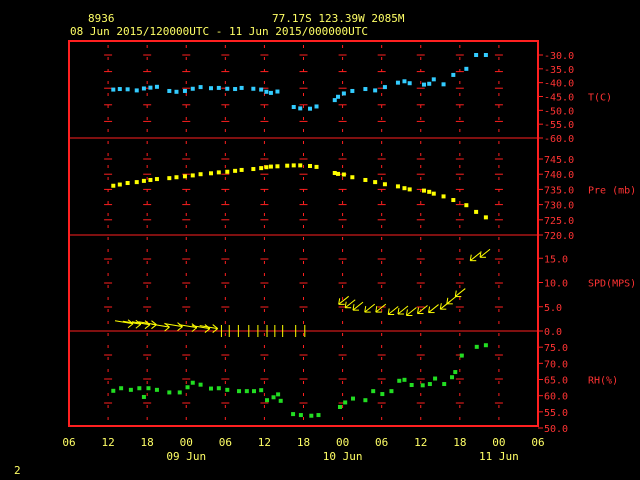  I want to click on axis-tick-label: -35.0, so click(559, 70).